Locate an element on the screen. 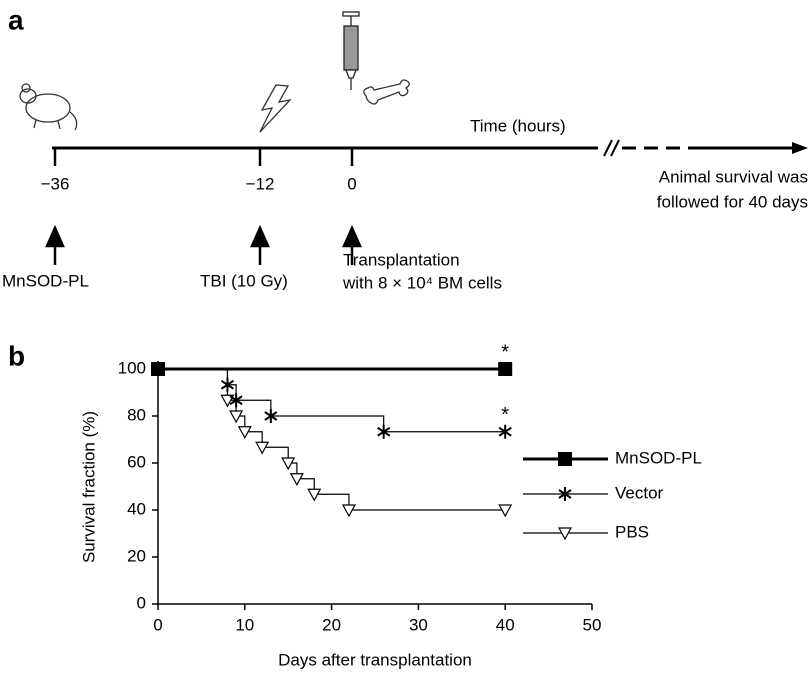 The height and width of the screenshot is (677, 812). x-tick-label: 10 is located at coordinates (244, 624).